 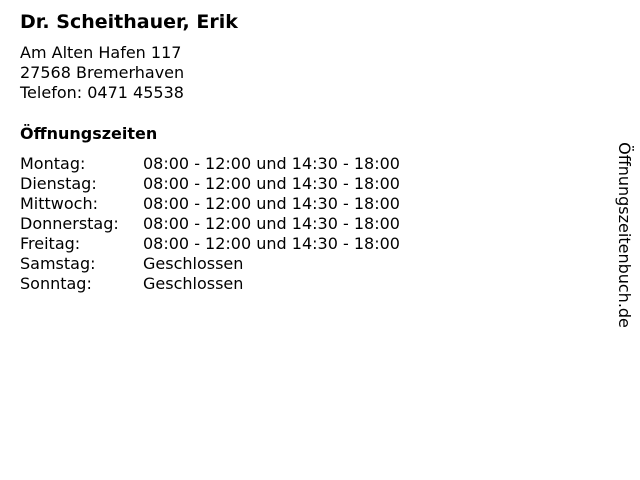 I want to click on day: Mittwoch:, so click(x=59, y=203).